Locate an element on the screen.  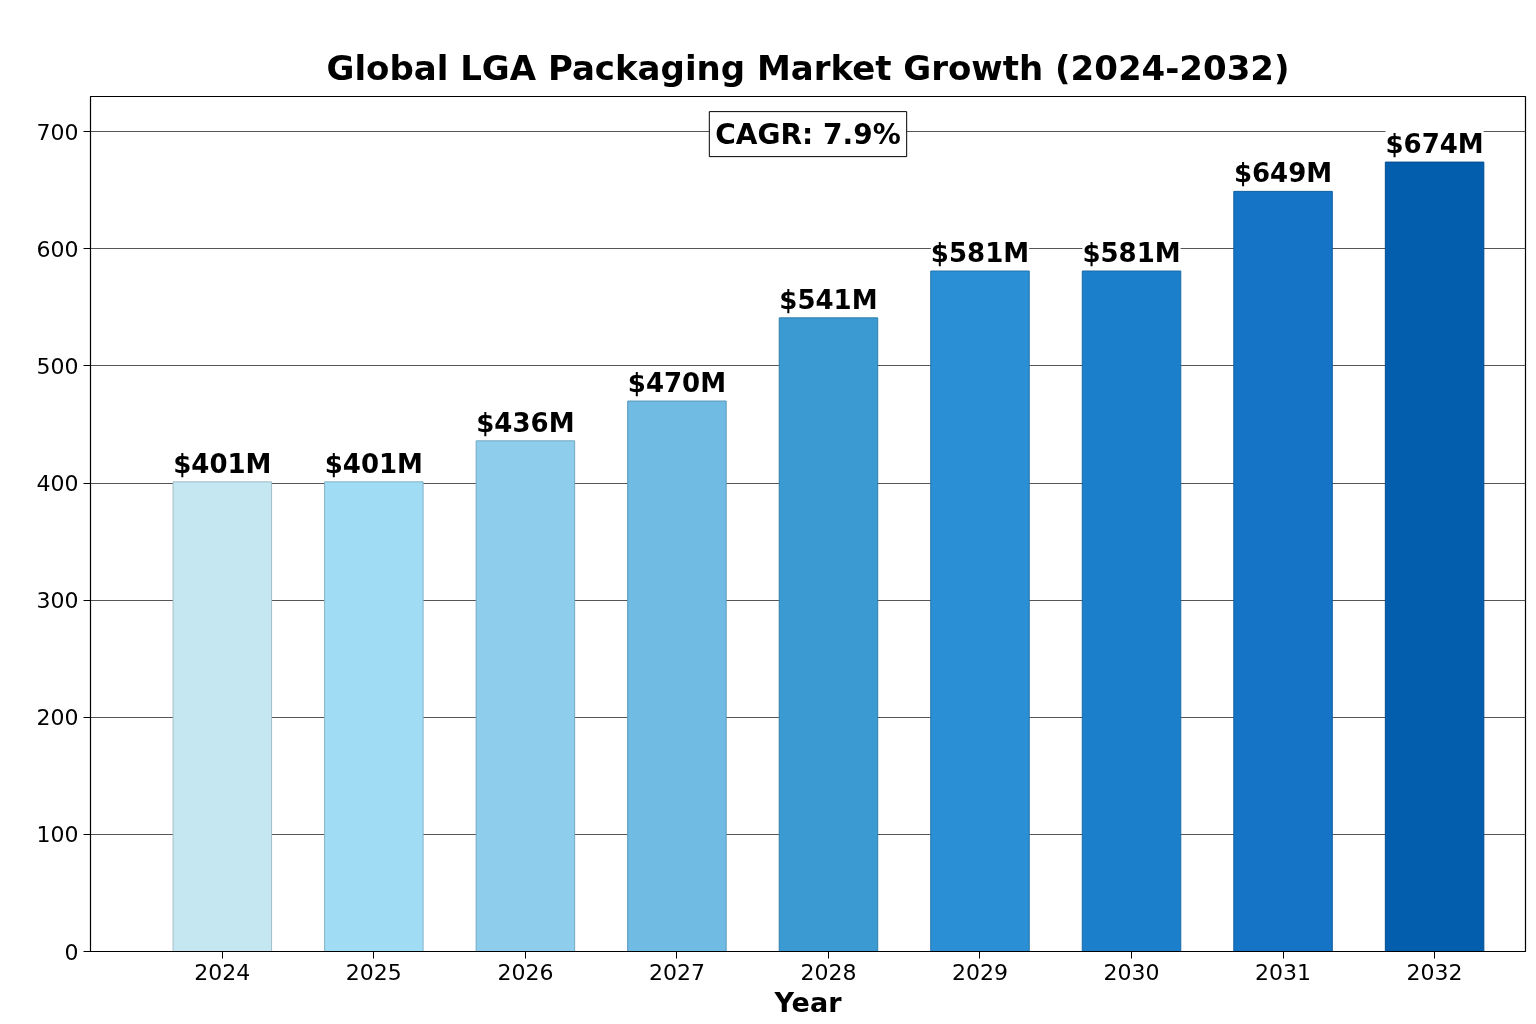
x-tick-label: 2027 is located at coordinates (676, 972).